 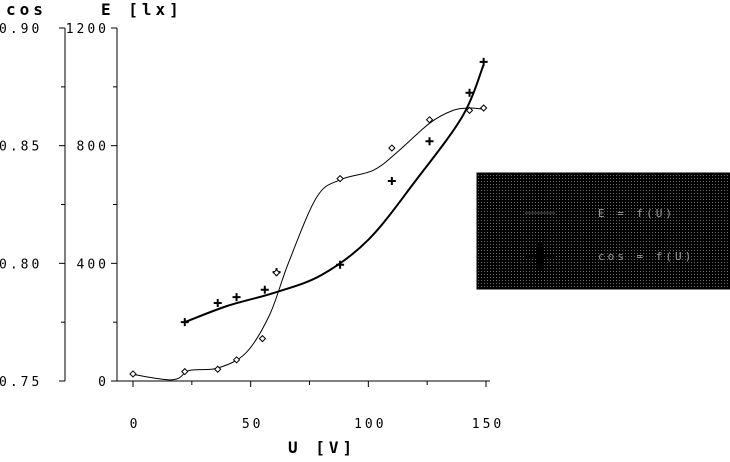 What do you see at coordinates (636, 213) in the screenshot?
I see `legend-label-e: E = f(U)` at bounding box center [636, 213].